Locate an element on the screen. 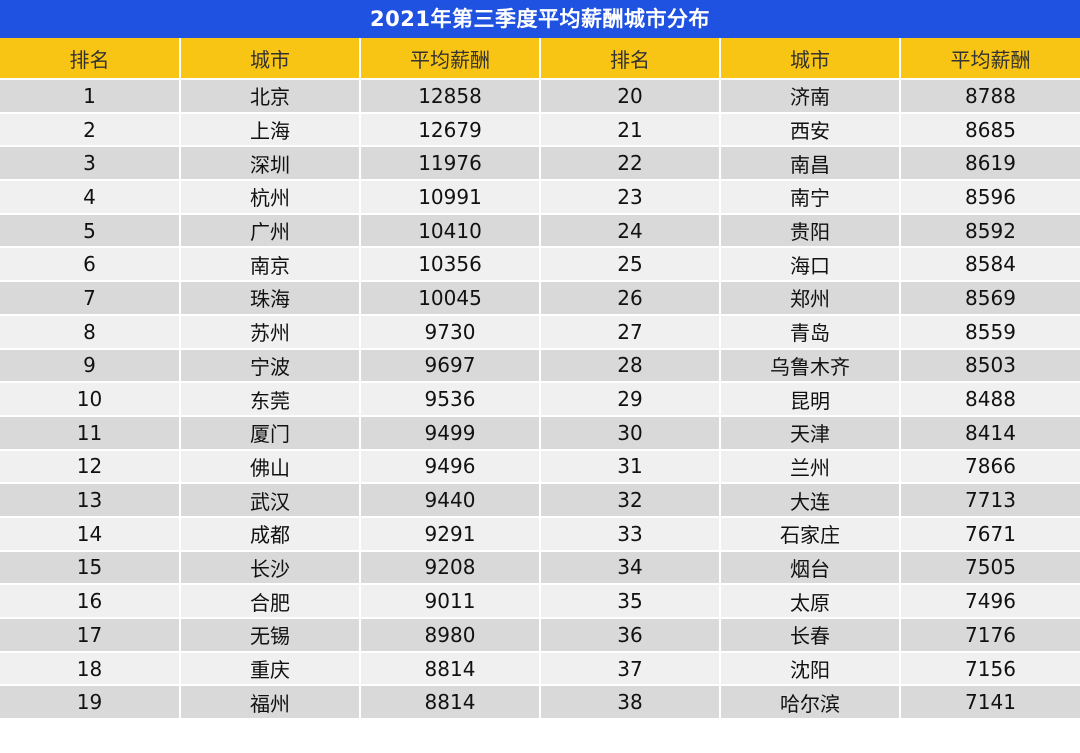  salary-cell-right: 8559 is located at coordinates (989, 332).